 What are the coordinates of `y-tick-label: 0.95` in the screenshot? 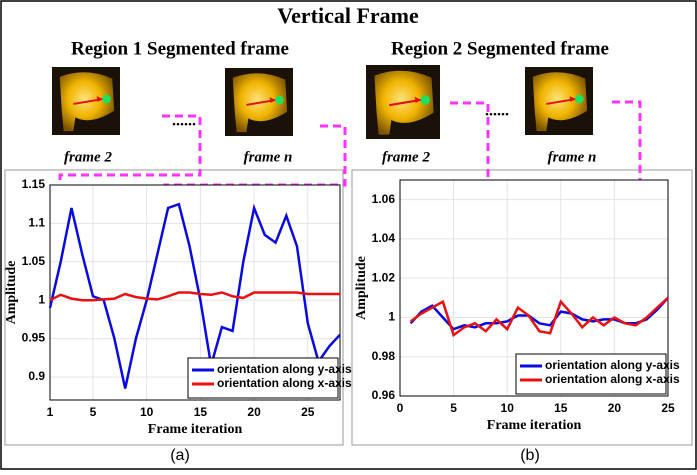 It's located at (34, 338).